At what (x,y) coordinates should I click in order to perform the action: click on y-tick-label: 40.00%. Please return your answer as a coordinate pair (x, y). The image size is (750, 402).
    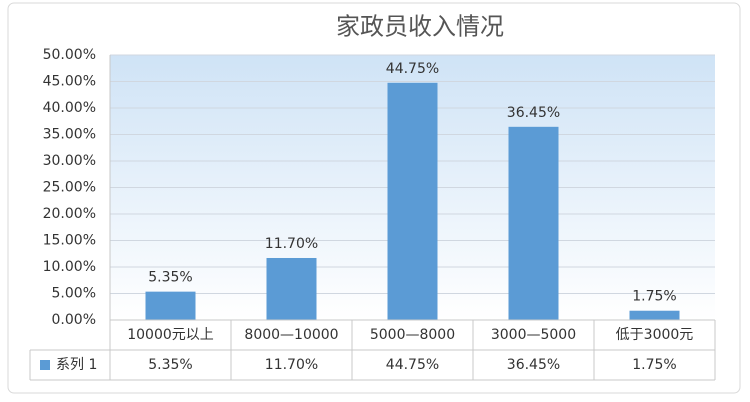
    Looking at the image, I should click on (69, 108).